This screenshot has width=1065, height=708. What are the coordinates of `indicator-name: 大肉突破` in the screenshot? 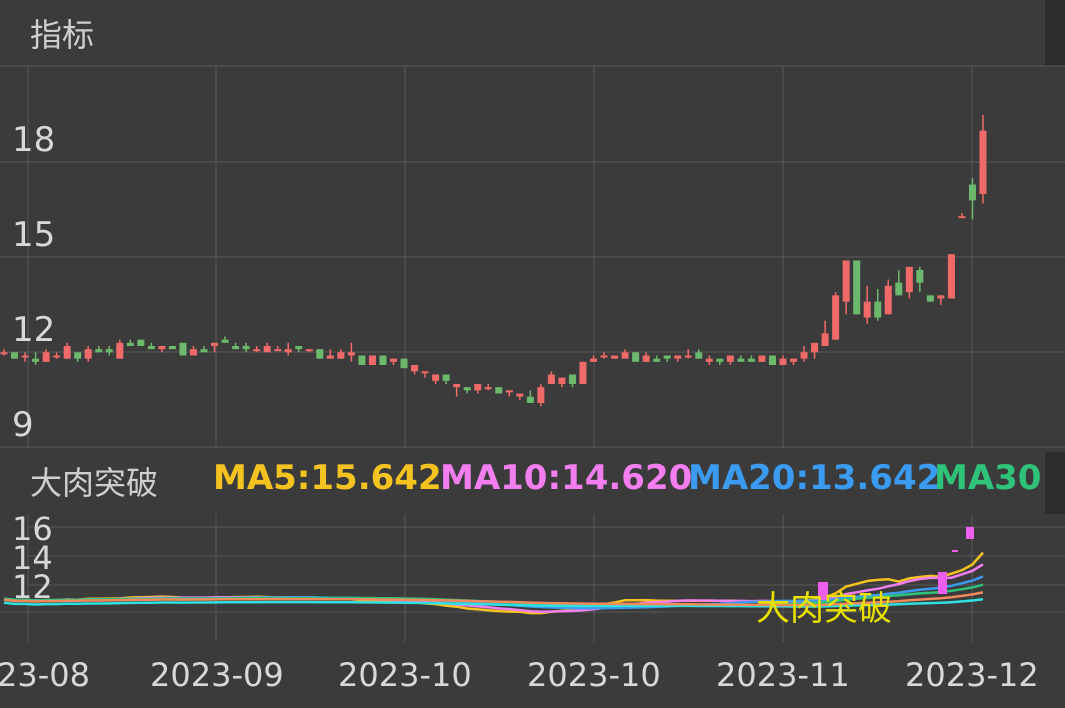 It's located at (94, 483).